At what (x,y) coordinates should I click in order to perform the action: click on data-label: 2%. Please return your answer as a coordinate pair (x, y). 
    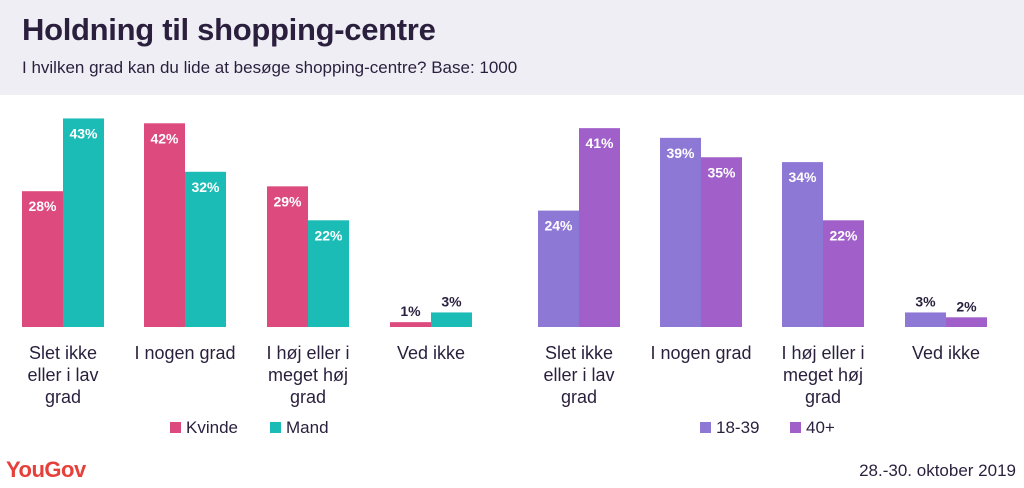
    Looking at the image, I should click on (966, 306).